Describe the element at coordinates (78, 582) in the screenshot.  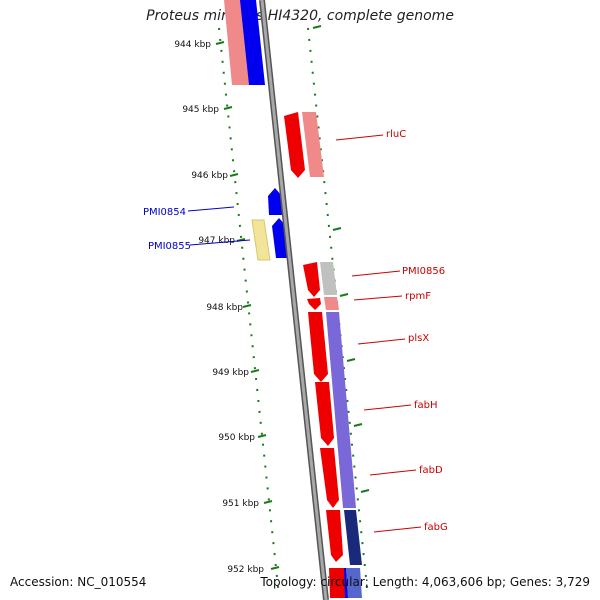
I see `accession-text: Accession: NC_010554` at that location.